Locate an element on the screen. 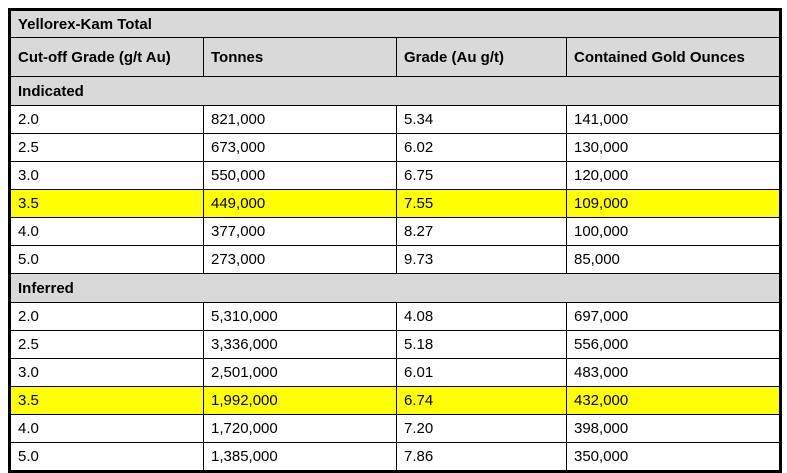  cell-tonnes: 673,000 is located at coordinates (300, 147).